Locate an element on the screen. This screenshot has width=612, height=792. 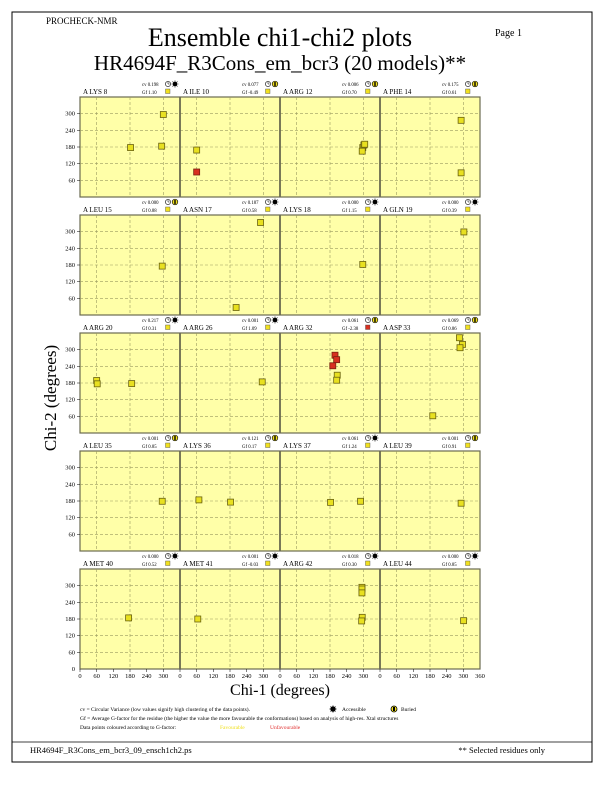
cv-value: cv 0.187 is located at coordinates (250, 203).